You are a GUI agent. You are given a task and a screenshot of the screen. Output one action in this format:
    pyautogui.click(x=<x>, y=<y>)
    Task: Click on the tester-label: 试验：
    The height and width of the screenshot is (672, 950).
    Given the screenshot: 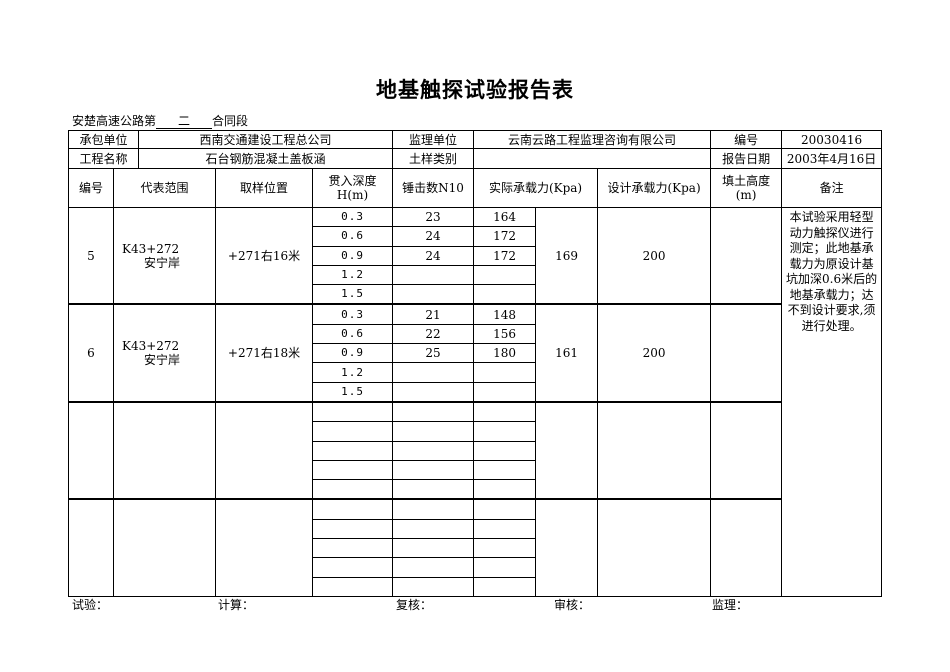 What is the action you would take?
    pyautogui.click(x=90, y=605)
    